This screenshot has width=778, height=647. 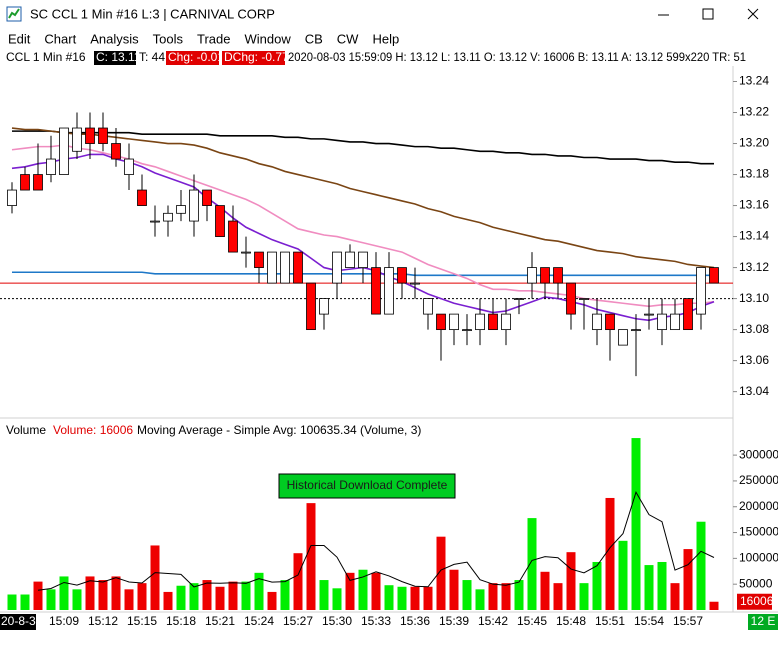 I want to click on minimize-button, so click(x=667, y=15).